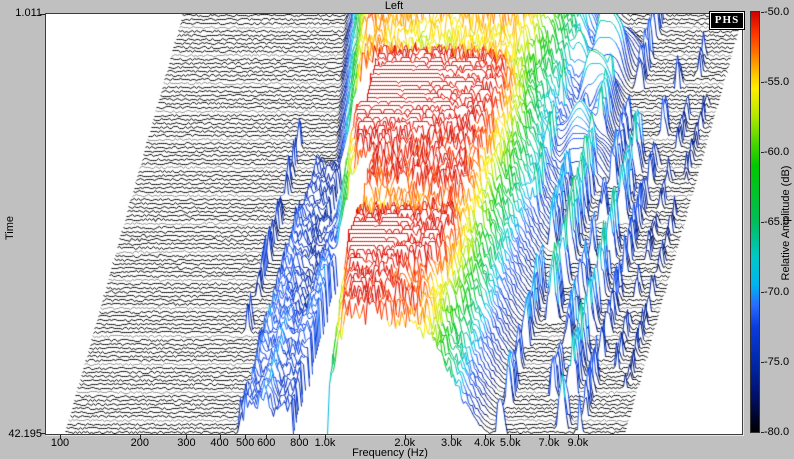  What do you see at coordinates (777, 292) in the screenshot?
I see `colorbar-tick-label: -70.0` at bounding box center [777, 292].